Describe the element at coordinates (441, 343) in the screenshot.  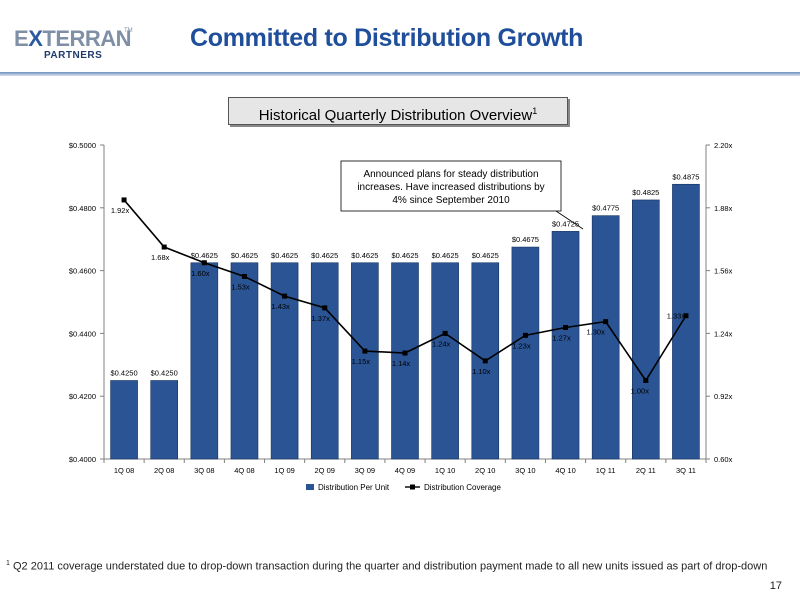
I see `coverage-value-label: 1.24x` at that location.